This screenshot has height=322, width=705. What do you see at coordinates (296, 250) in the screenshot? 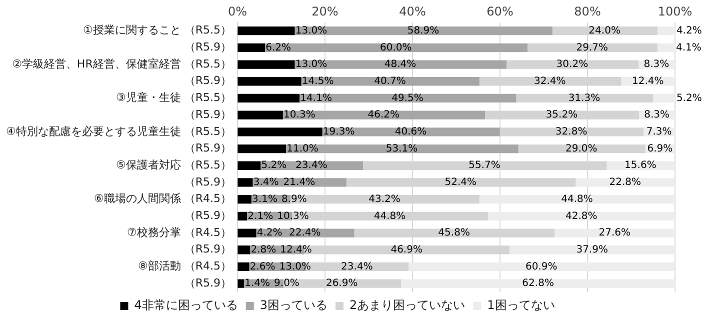
I see `data-label: 12.4%` at bounding box center [296, 250].